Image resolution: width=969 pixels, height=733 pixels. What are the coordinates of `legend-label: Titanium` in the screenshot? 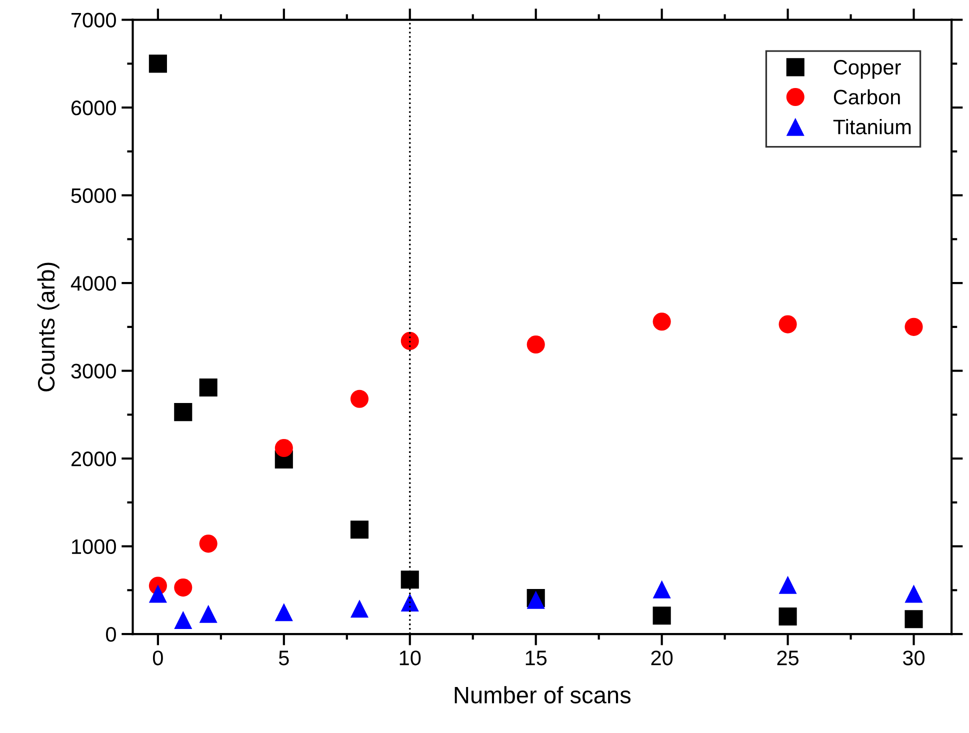 It's located at (872, 126).